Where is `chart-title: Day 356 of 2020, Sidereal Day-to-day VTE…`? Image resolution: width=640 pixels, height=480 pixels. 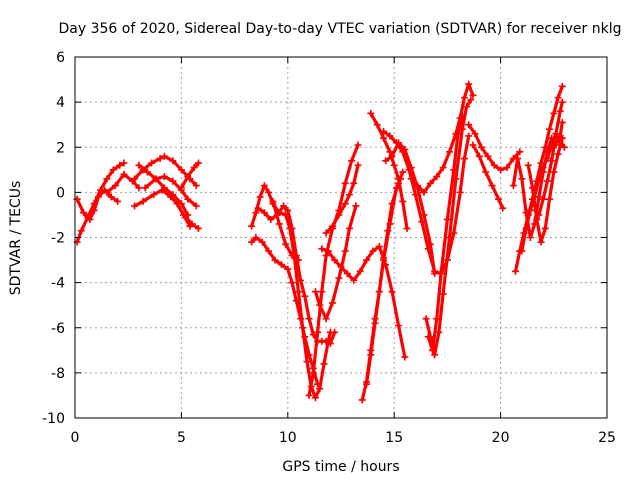 chart-title: Day 356 of 2020, Sidereal Day-to-day VTE… is located at coordinates (340, 29).